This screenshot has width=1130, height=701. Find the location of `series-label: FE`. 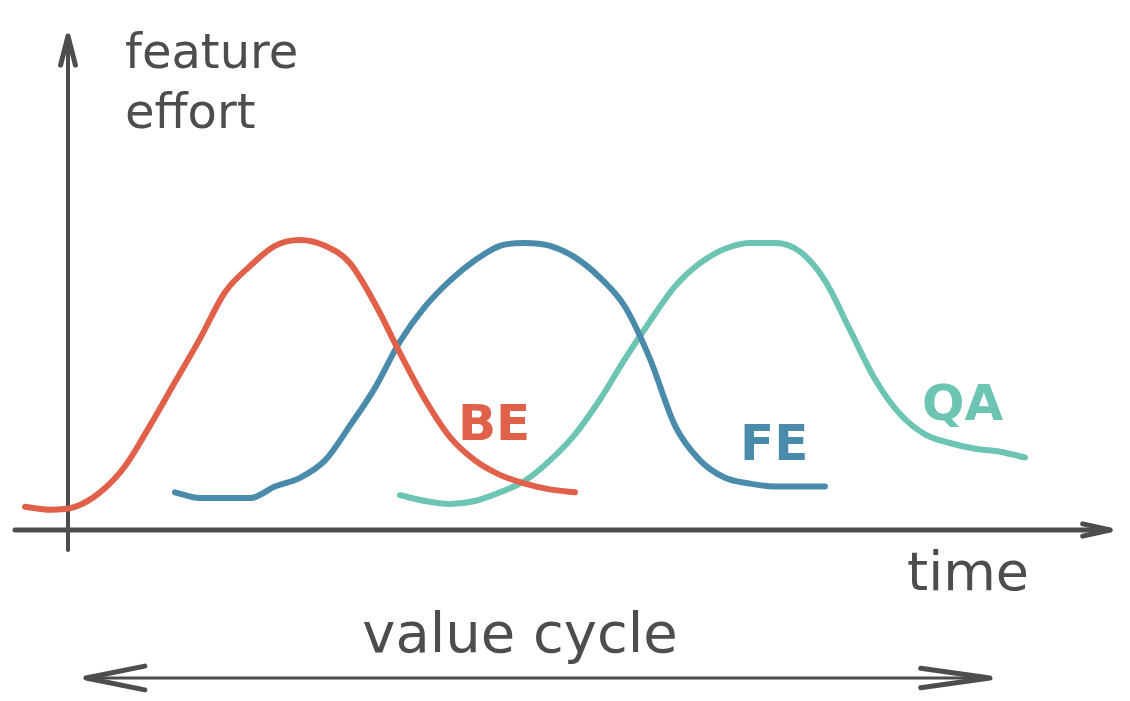

series-label: FE is located at coordinates (774, 442).